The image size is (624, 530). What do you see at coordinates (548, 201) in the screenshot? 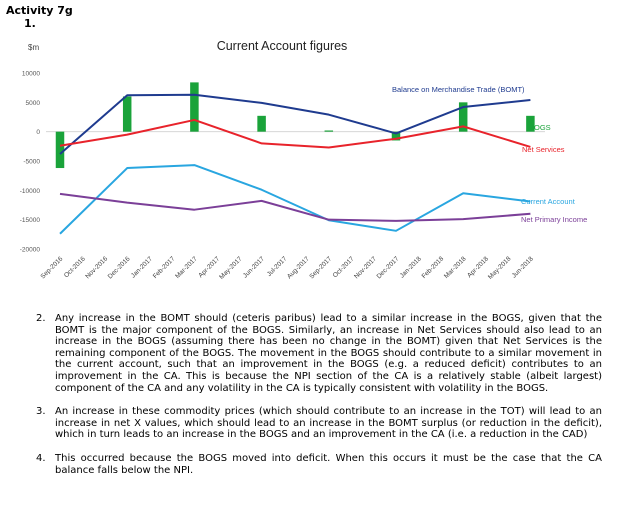
I see `series-label: Current Account` at bounding box center [548, 201].